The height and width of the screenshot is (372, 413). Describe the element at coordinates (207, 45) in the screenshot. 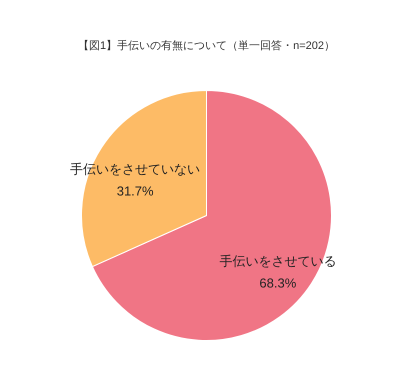

I see `chart-title: 【図1】手伝いの有無について（単一回答・n=202）` at that location.